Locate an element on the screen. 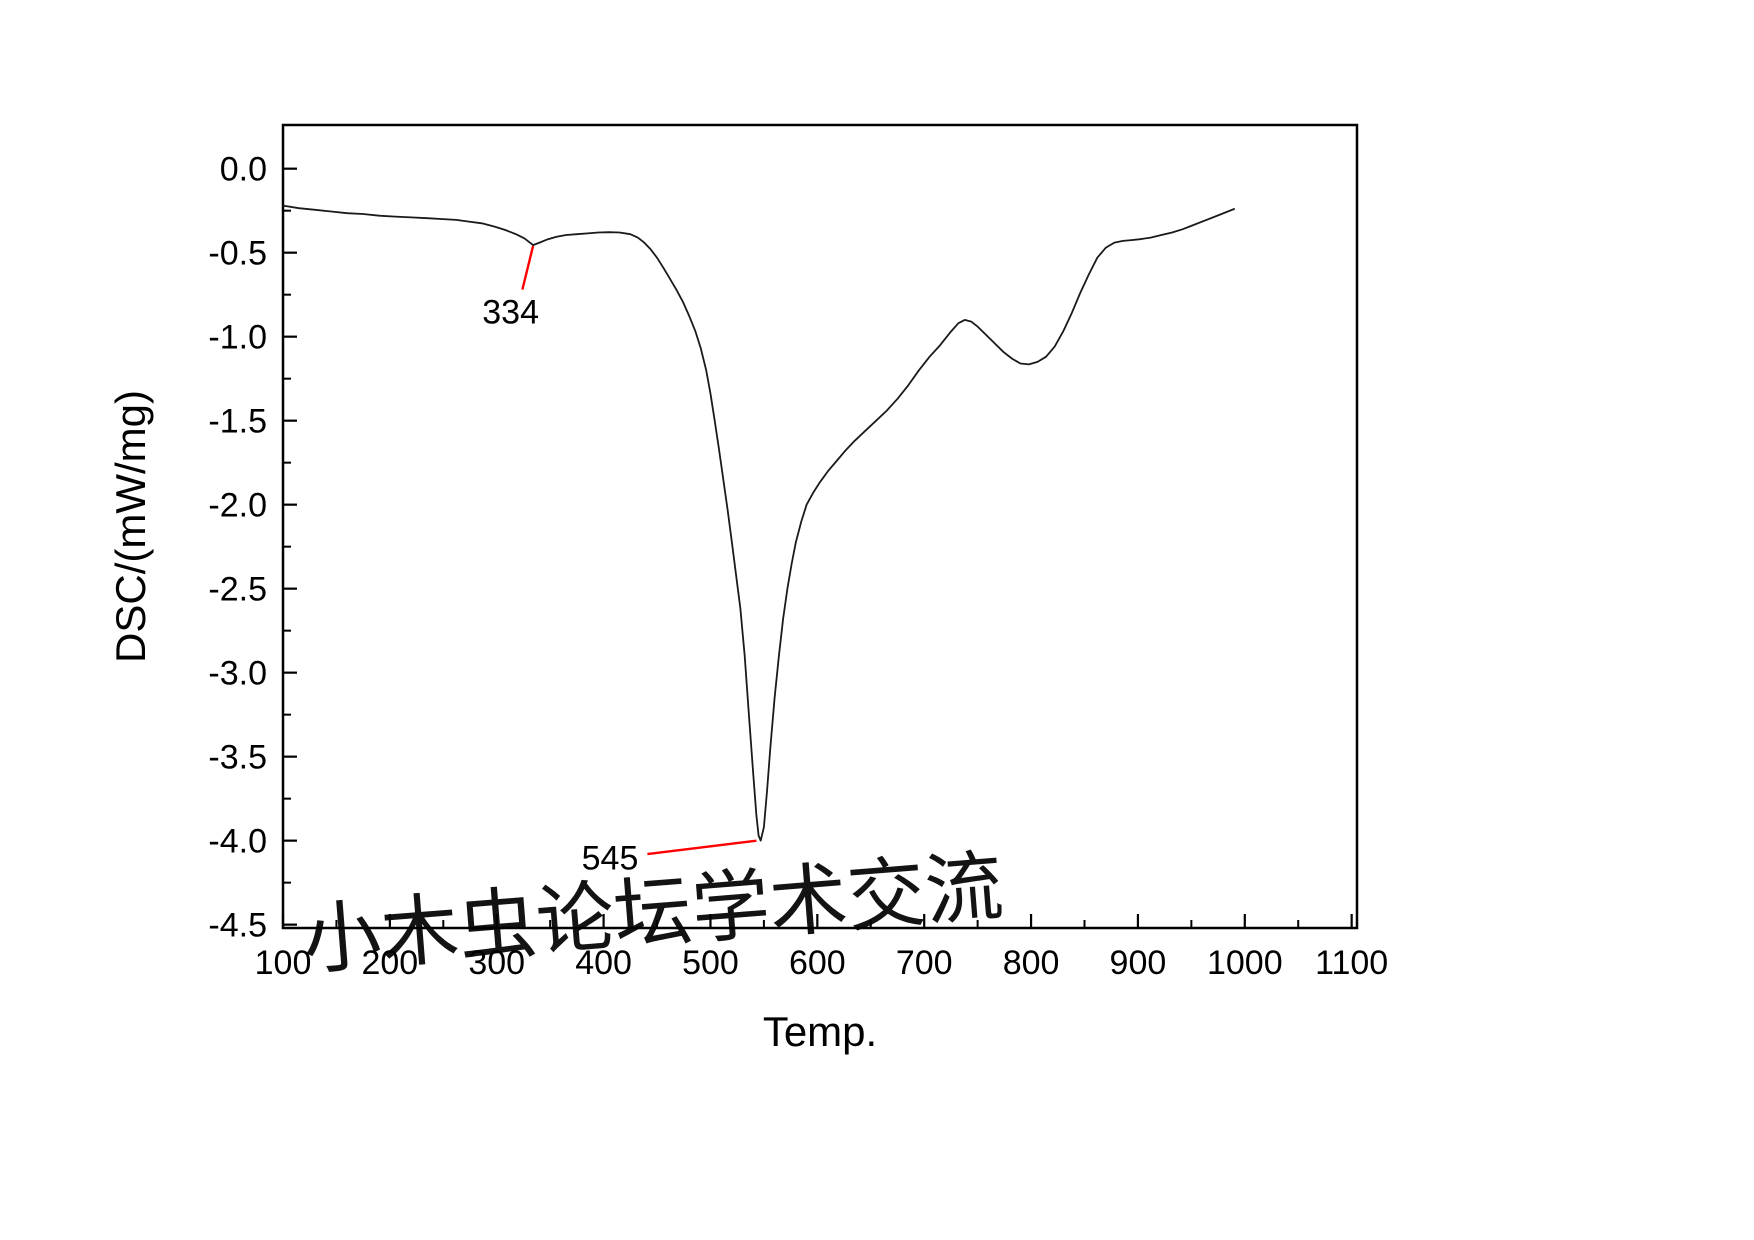  annotation-label: 334 is located at coordinates (510, 312).